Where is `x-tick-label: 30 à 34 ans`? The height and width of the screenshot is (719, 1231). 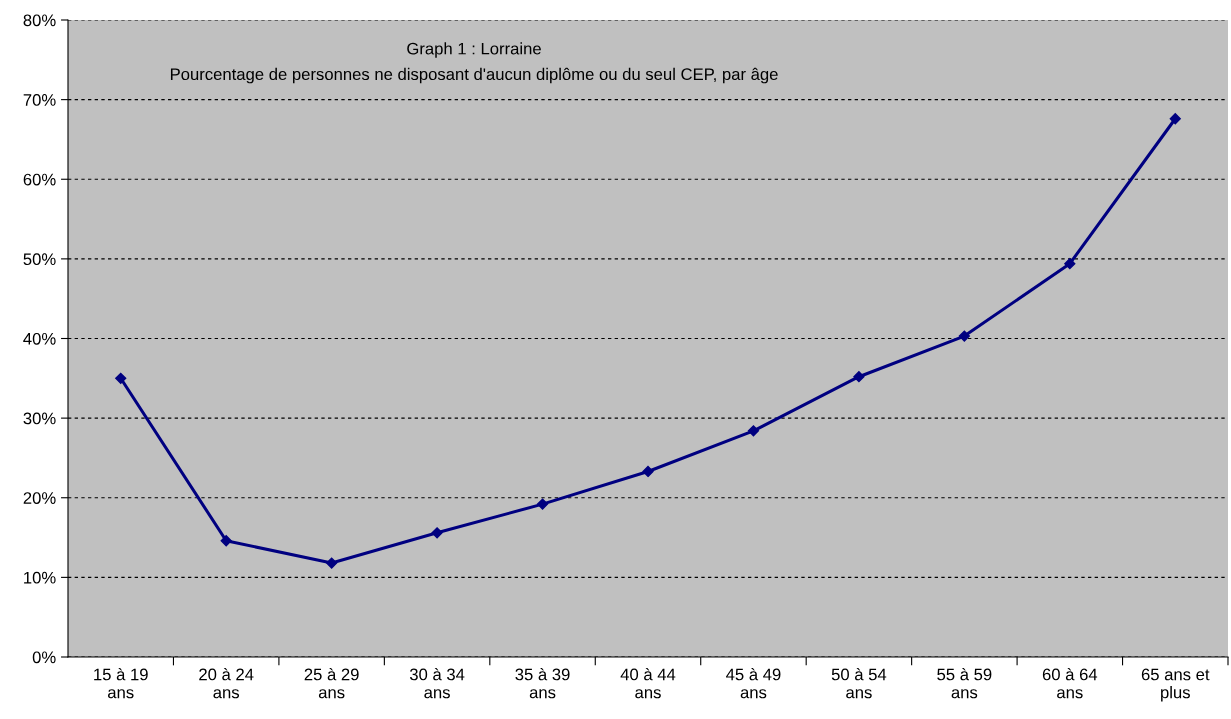
x-tick-label: 30 à 34 ans is located at coordinates (437, 683).